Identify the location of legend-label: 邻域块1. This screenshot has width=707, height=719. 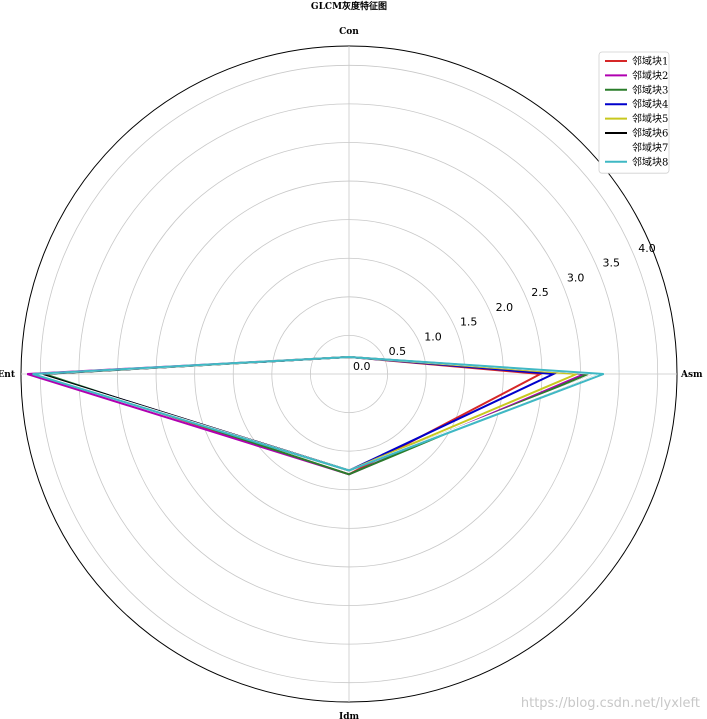
(650, 61).